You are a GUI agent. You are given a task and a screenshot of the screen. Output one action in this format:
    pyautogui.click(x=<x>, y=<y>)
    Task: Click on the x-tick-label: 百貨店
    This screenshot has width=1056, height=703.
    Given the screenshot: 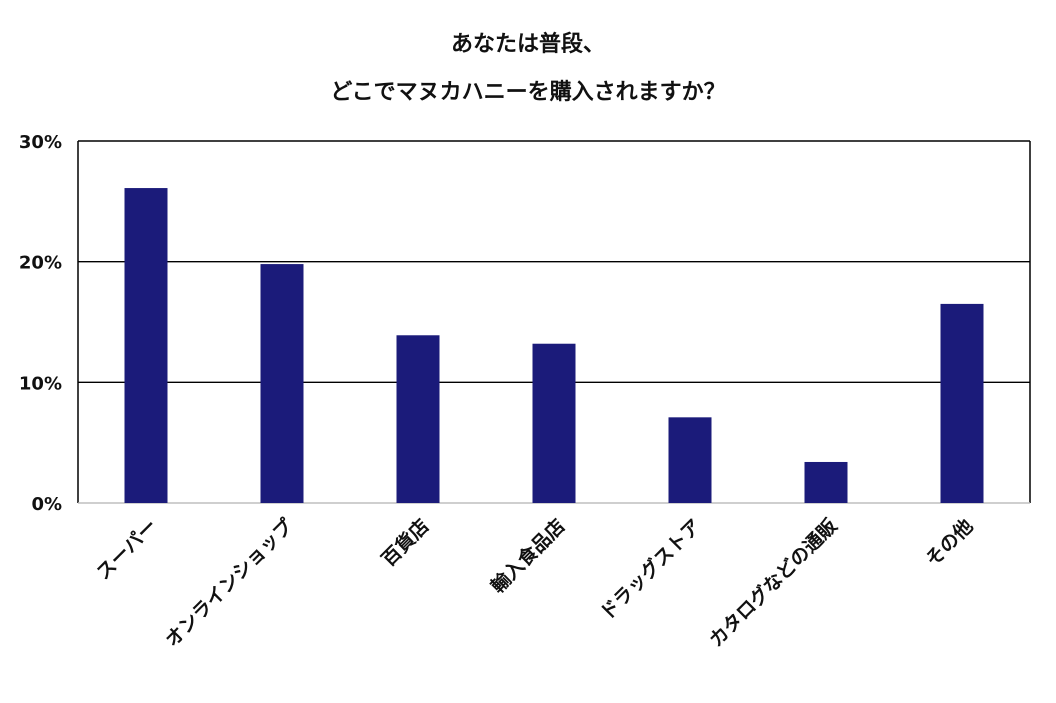 What is the action you would take?
    pyautogui.click(x=405, y=542)
    